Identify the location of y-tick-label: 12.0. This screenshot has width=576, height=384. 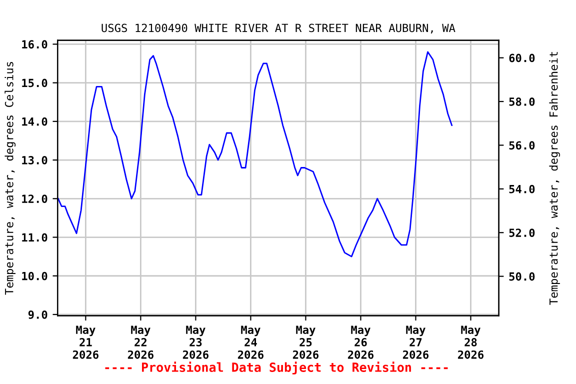
(35, 199).